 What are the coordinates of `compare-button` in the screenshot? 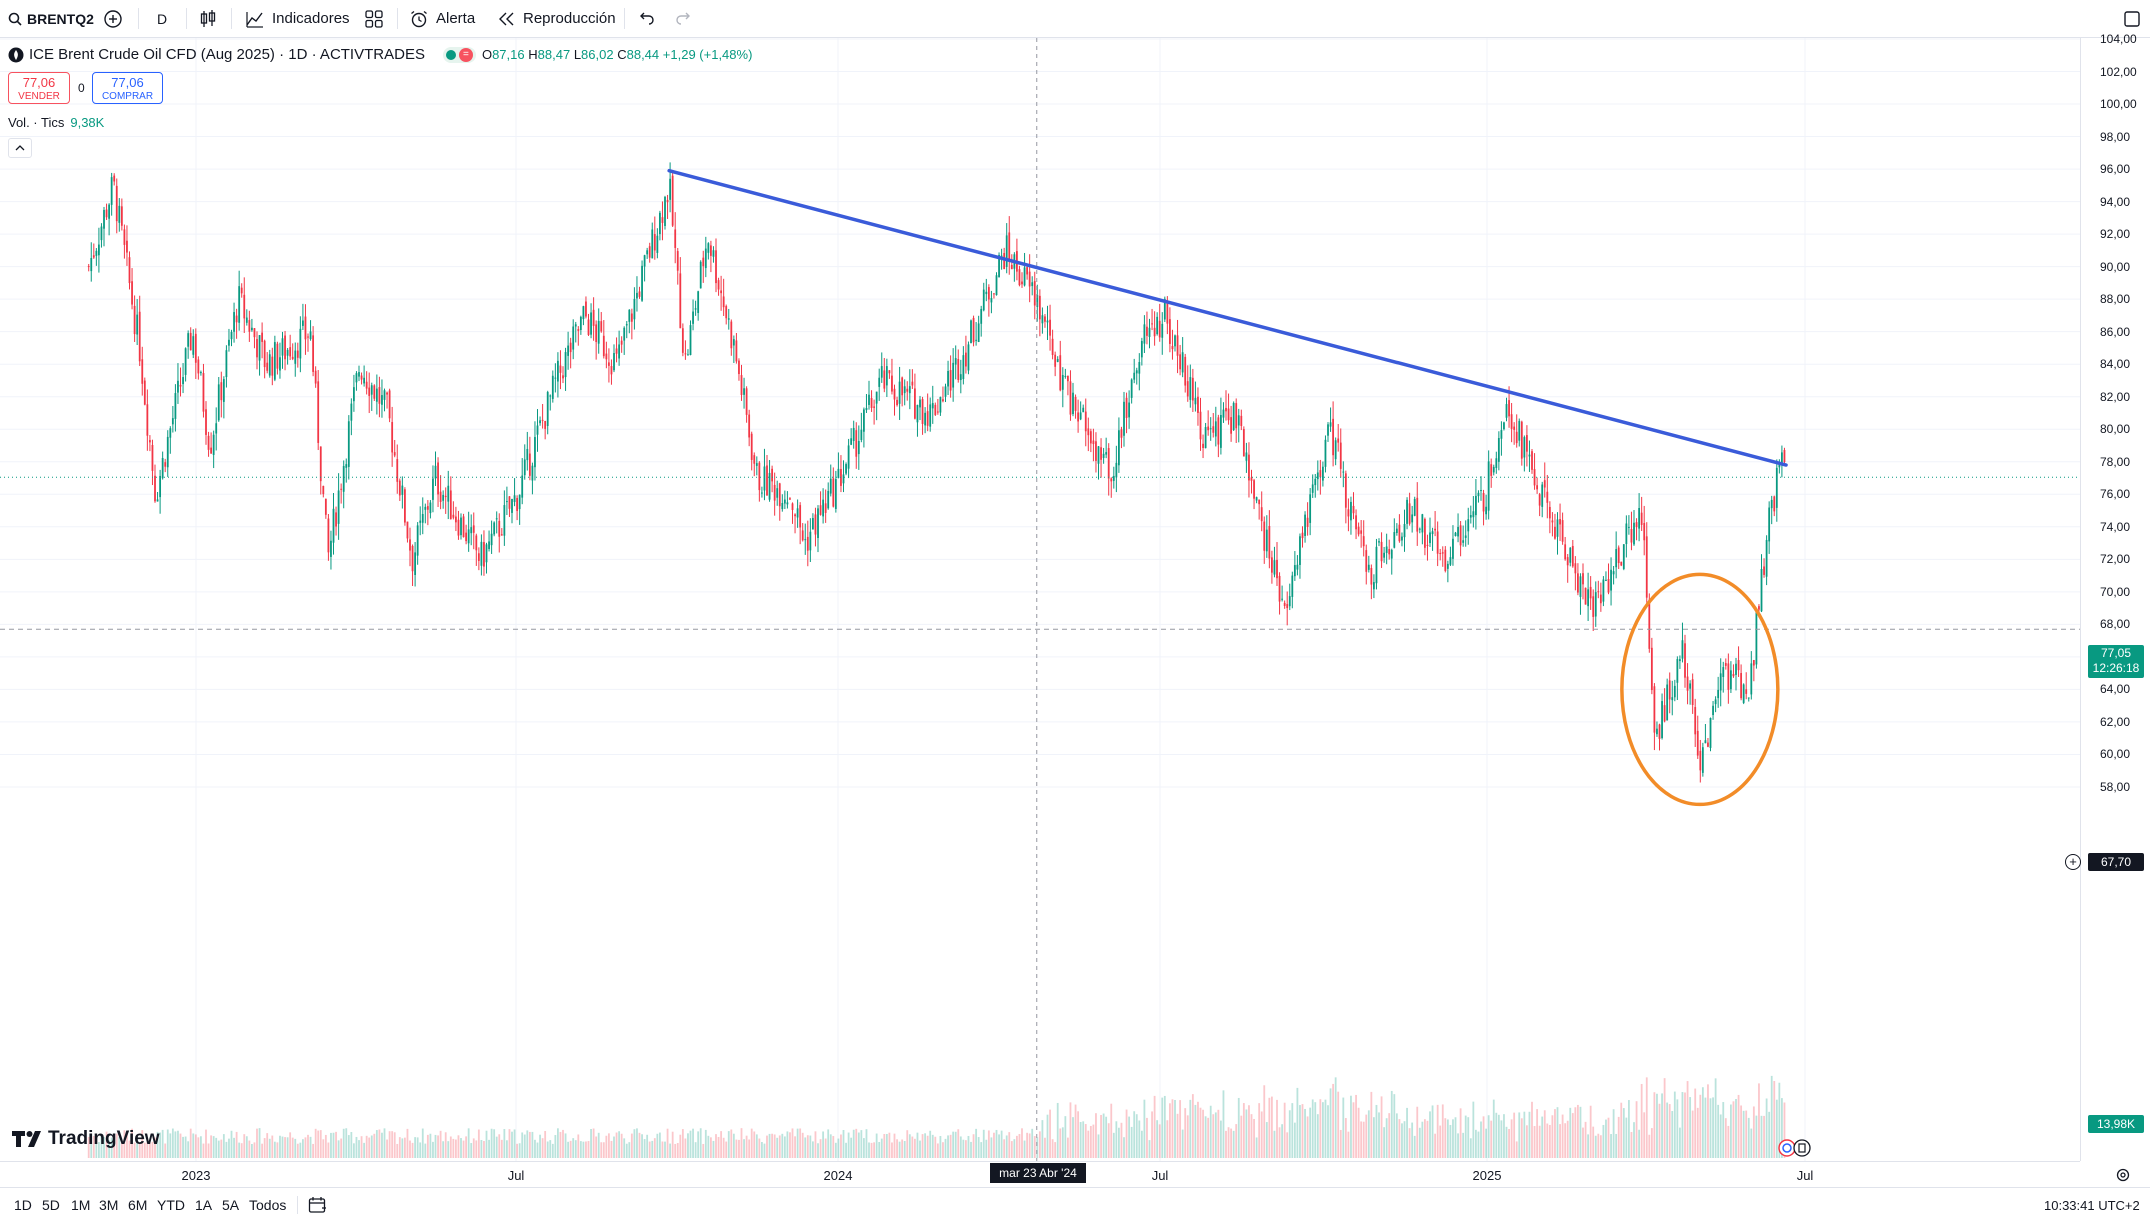 It's located at (113, 18).